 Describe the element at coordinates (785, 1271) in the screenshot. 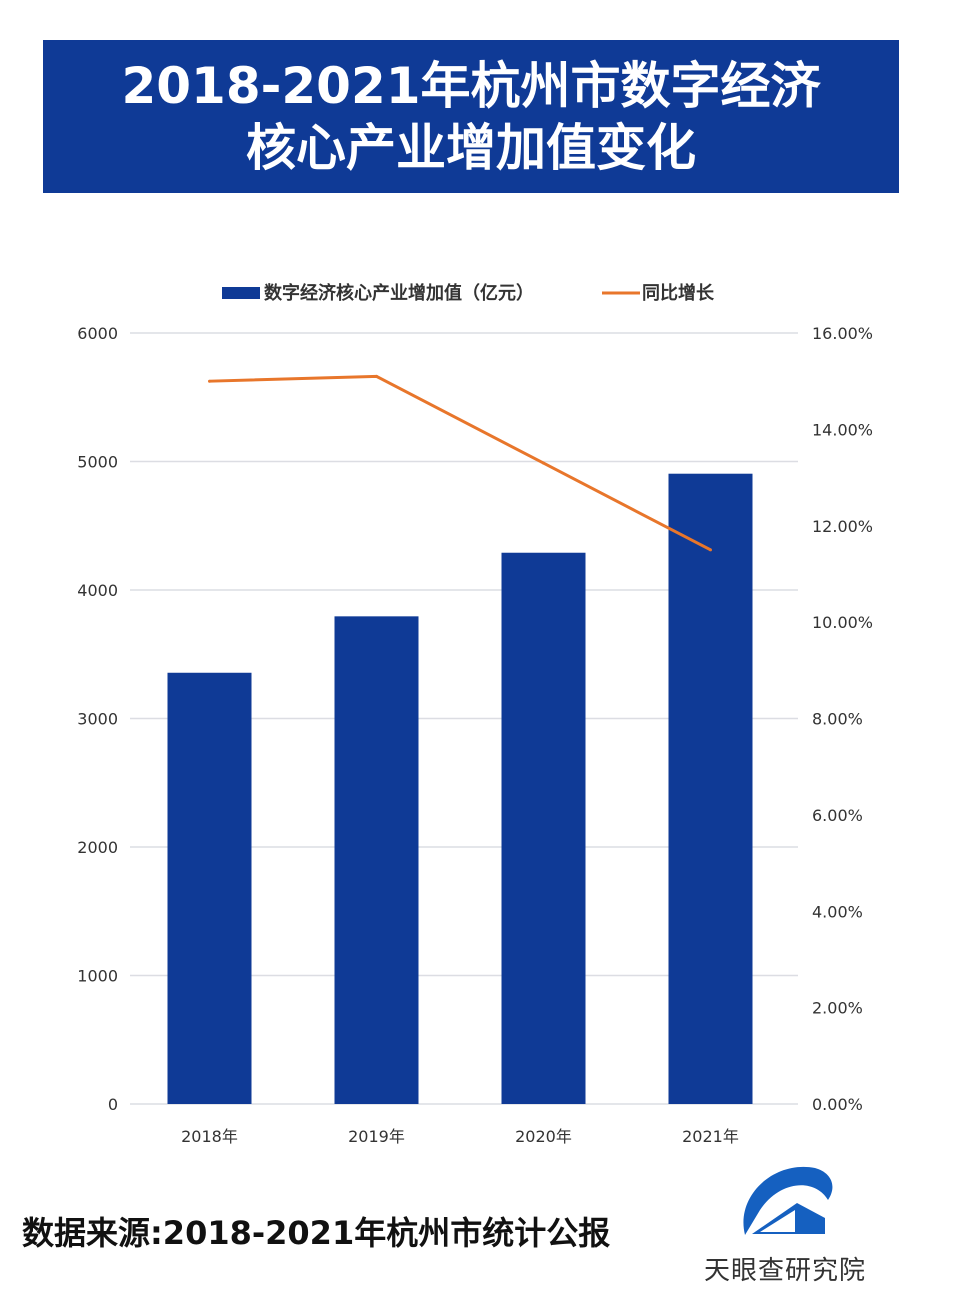

I see `logo-text: 天眼查研究院` at that location.